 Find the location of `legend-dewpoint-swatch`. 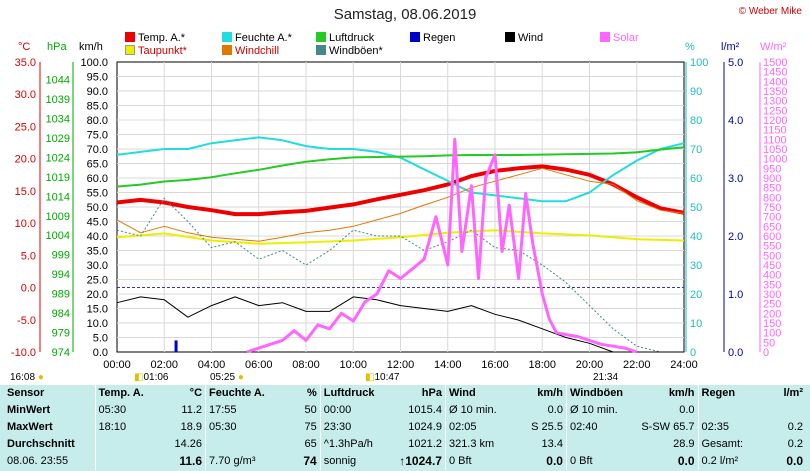

legend-dewpoint-swatch is located at coordinates (130, 50).